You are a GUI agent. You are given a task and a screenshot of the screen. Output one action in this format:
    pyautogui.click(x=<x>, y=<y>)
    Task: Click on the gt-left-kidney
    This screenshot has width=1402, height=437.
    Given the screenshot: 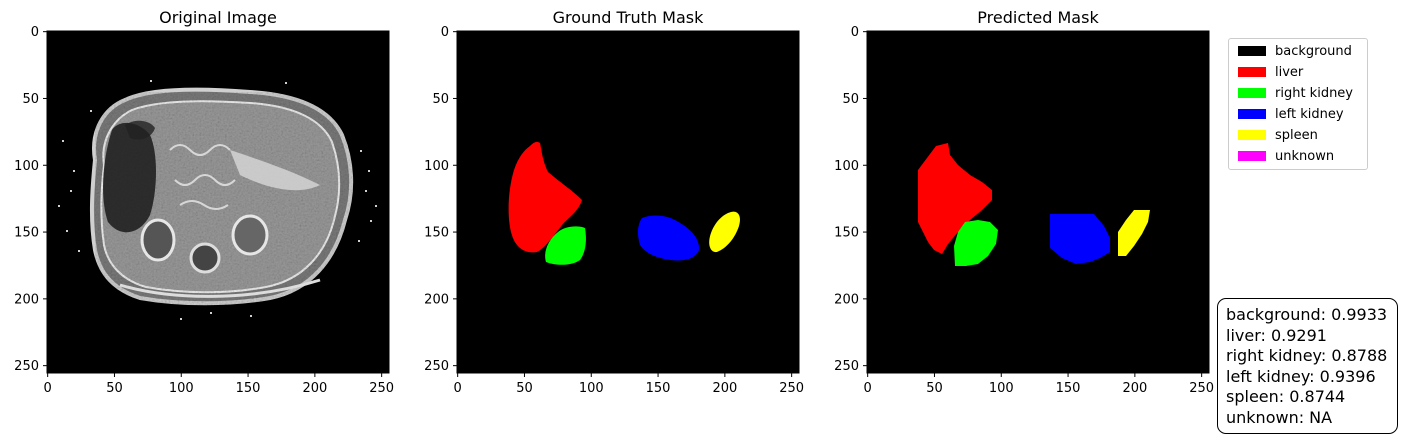 What is the action you would take?
    pyautogui.click(x=668, y=238)
    